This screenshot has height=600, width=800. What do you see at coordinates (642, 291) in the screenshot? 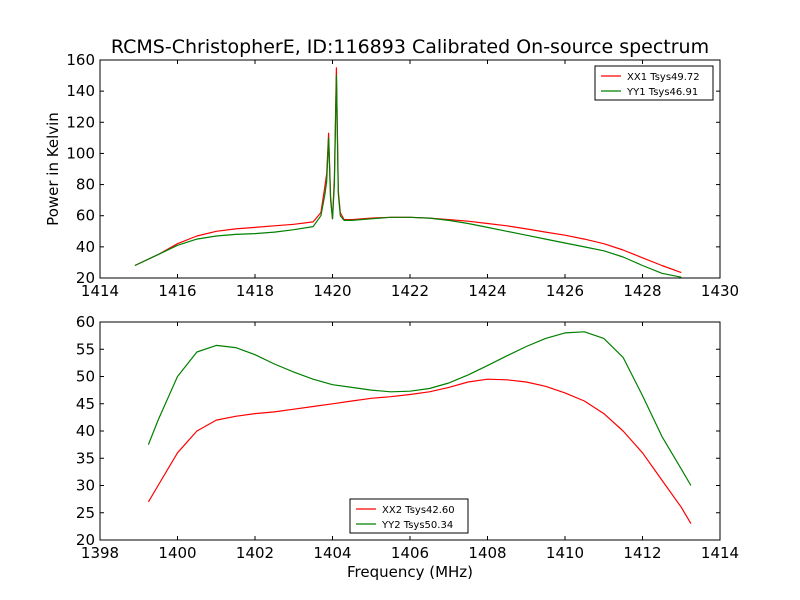
I see `x-tick-label: 1428` at bounding box center [642, 291].